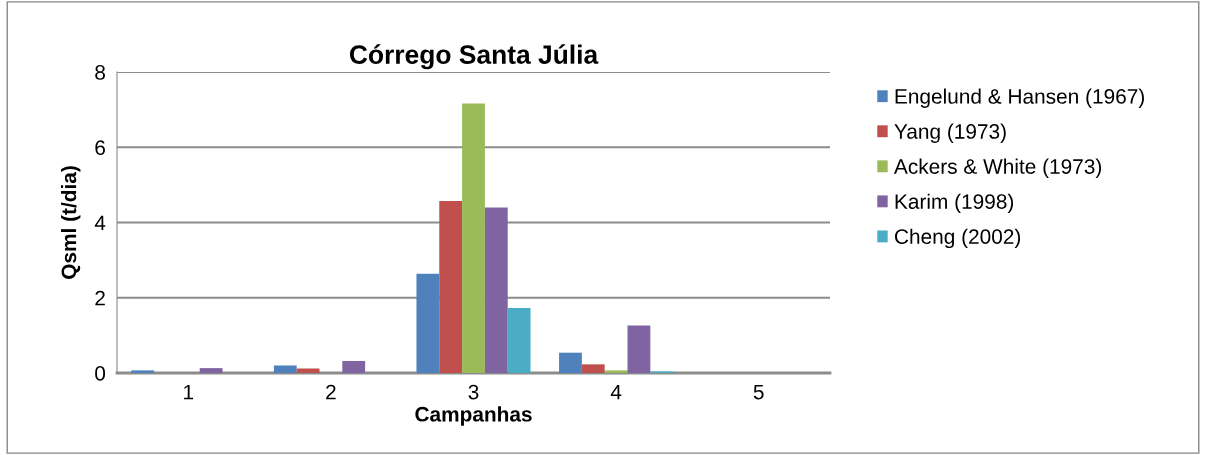 The image size is (1206, 455). I want to click on x-tick-label: 5, so click(758, 392).